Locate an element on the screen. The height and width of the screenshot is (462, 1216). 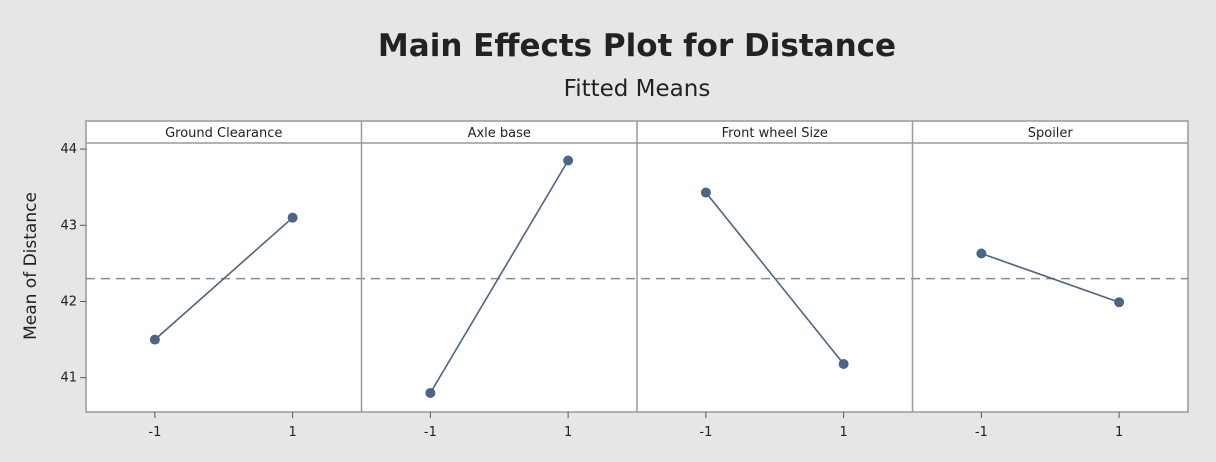
y-tick-label: 41 is located at coordinates (68, 378).